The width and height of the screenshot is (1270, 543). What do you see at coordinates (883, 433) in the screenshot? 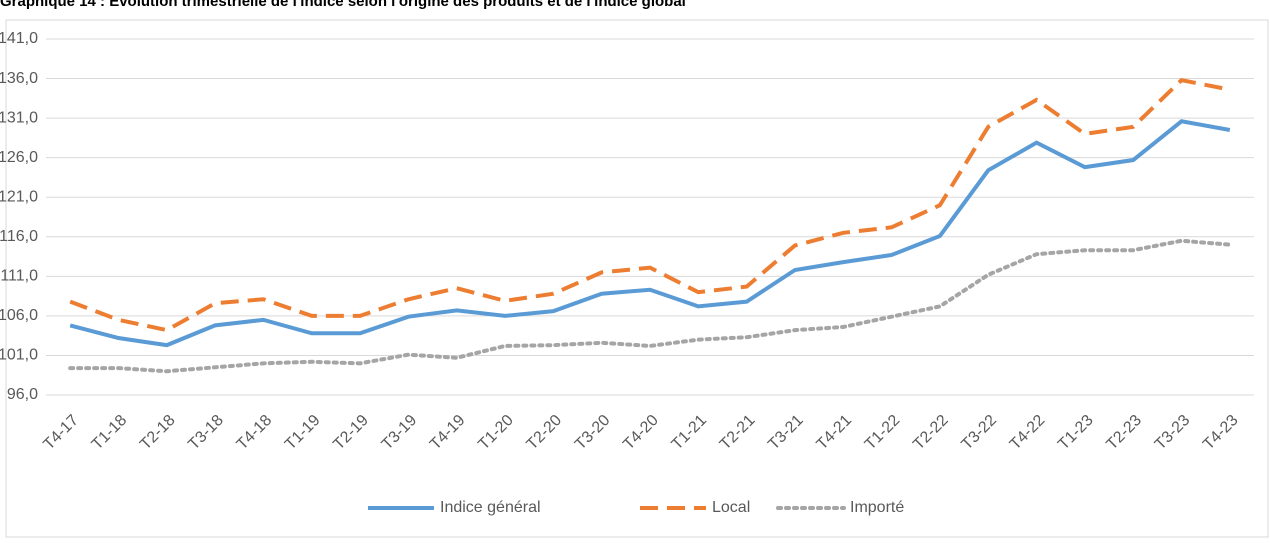
I see `x-tick-label: T1-22` at bounding box center [883, 433].